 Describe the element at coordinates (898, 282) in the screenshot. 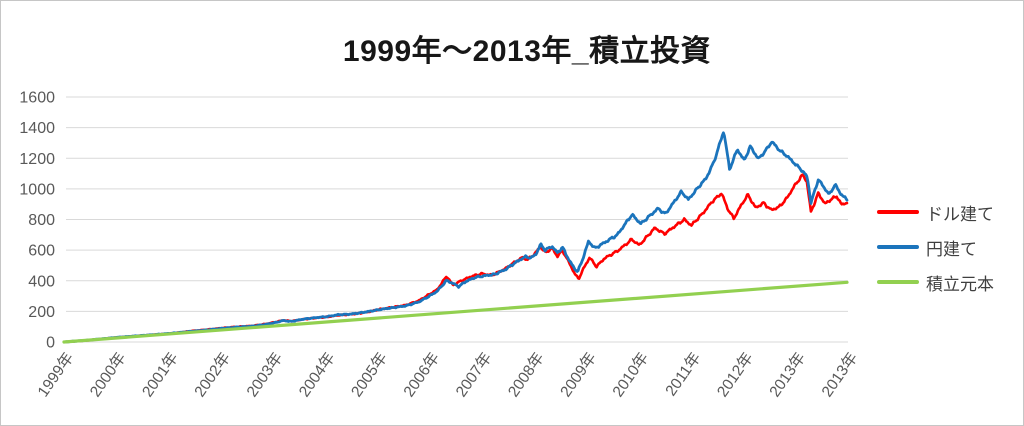

I see `legend-line-green-icon` at that location.